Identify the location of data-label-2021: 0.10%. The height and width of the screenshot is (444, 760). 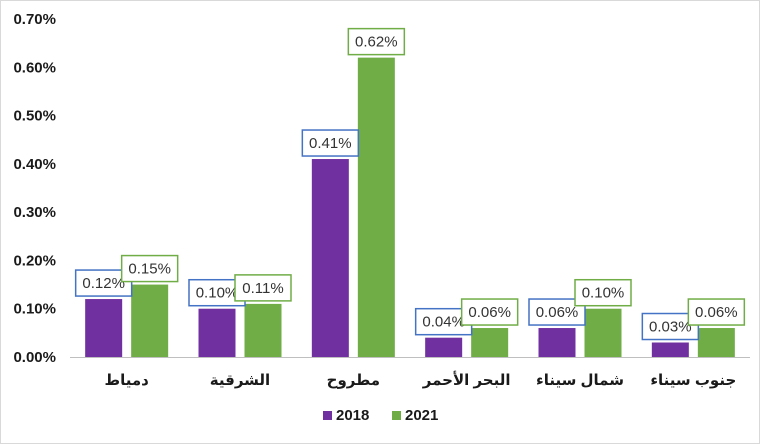
(603, 292).